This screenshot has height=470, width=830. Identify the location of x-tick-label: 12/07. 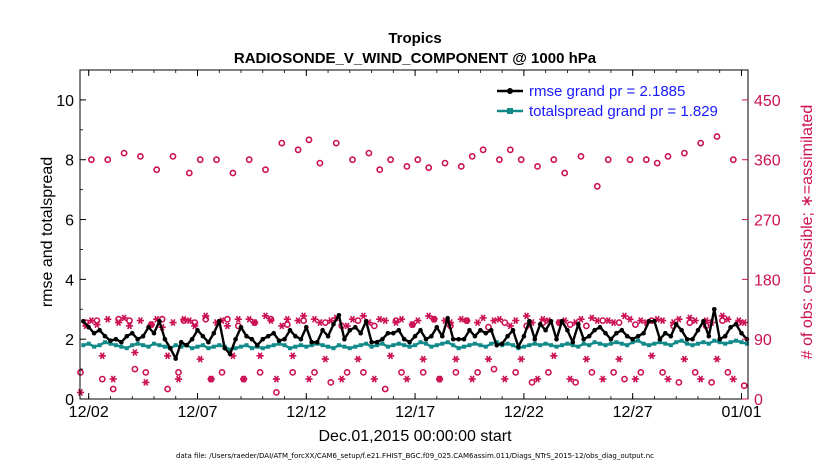
(197, 412).